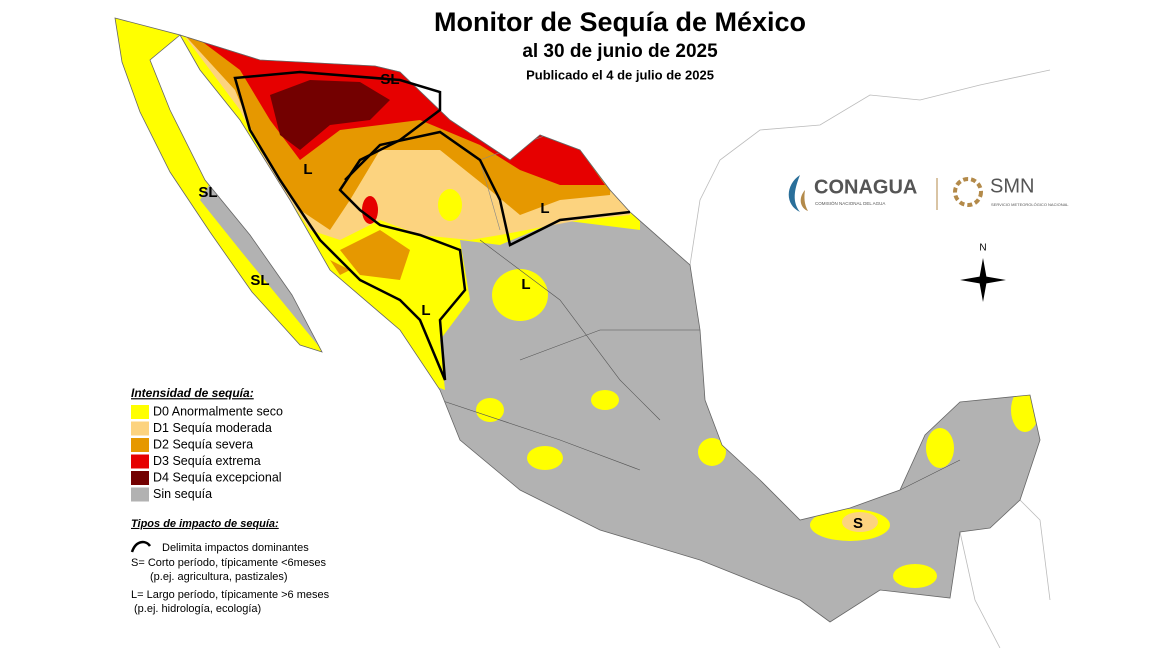 The width and height of the screenshot is (1152, 648). Describe the element at coordinates (850, 203) in the screenshot. I see `logo-subtext: COMISIÓN NACIONAL DEL AGUA` at that location.